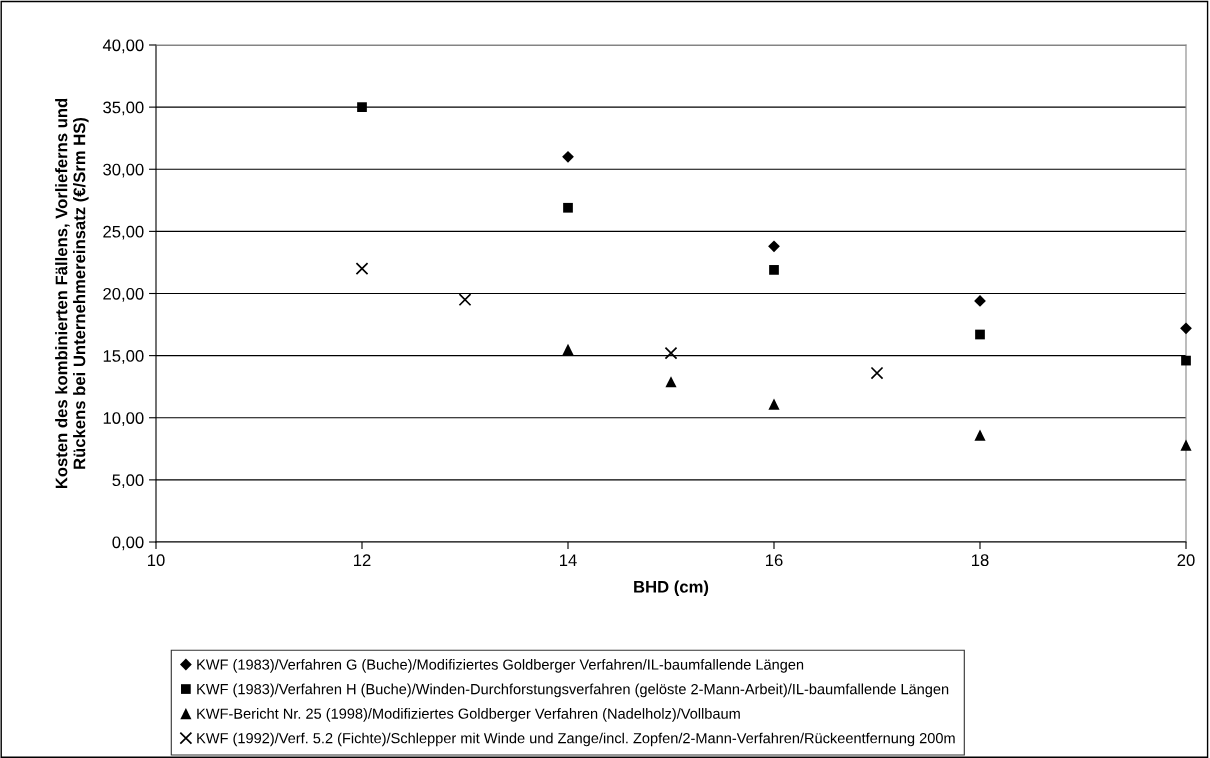 This screenshot has height=758, width=1210. Describe the element at coordinates (980, 560) in the screenshot. I see `x-tick-label: 18` at that location.